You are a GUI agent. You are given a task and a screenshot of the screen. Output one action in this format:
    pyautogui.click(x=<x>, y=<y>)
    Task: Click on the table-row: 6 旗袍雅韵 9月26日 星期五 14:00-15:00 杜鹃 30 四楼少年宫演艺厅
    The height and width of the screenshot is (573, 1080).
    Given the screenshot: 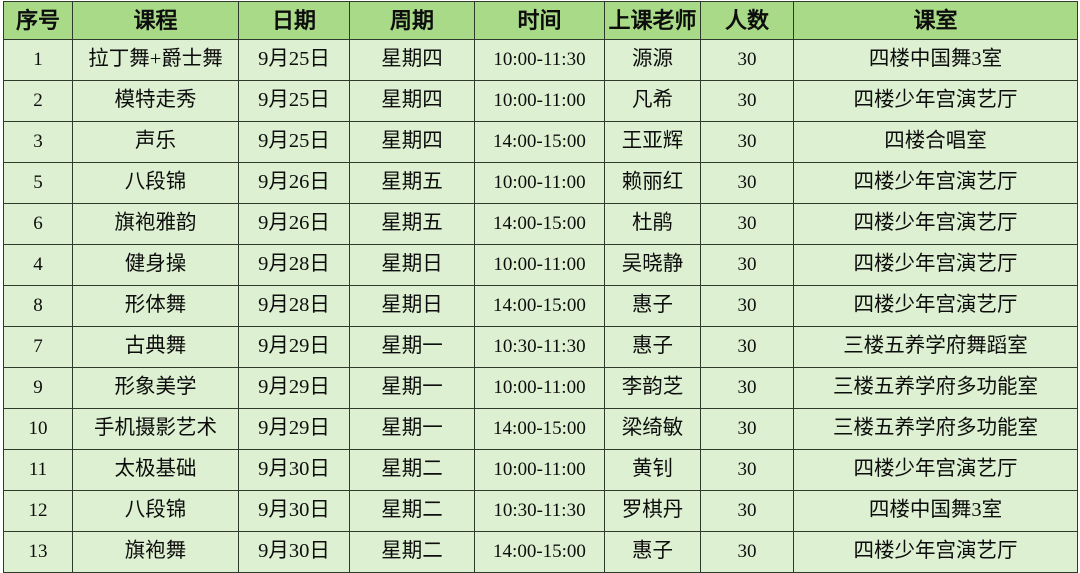 What is the action you would take?
    pyautogui.click(x=540, y=224)
    